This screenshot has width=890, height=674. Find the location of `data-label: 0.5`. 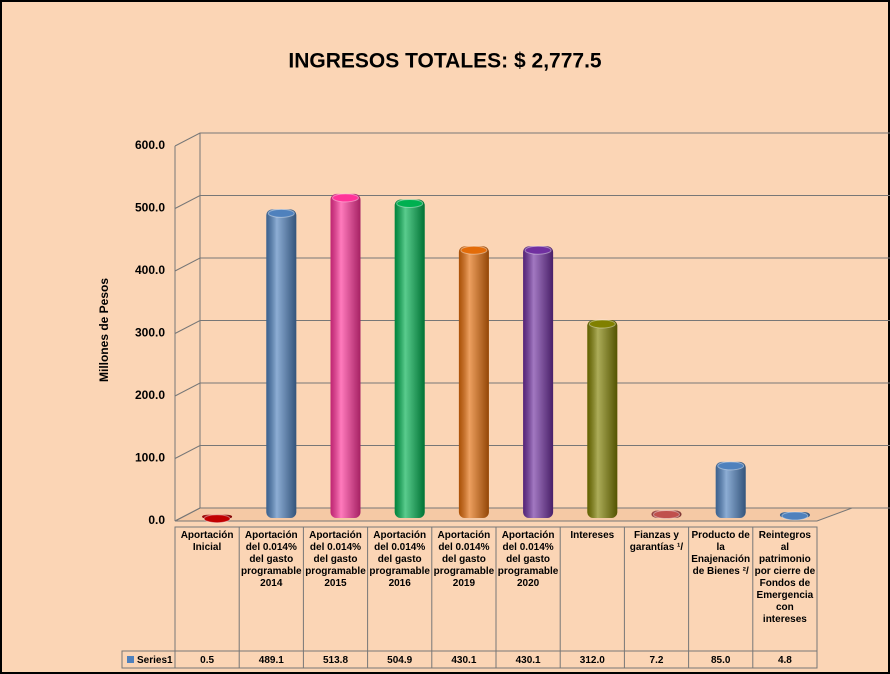

data-label: 0.5 is located at coordinates (207, 660).